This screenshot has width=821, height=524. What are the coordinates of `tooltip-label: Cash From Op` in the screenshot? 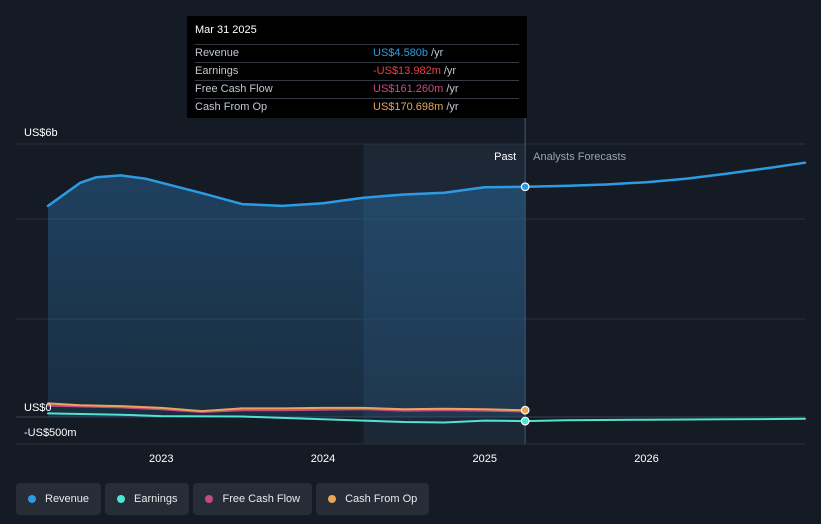 It's located at (231, 107).